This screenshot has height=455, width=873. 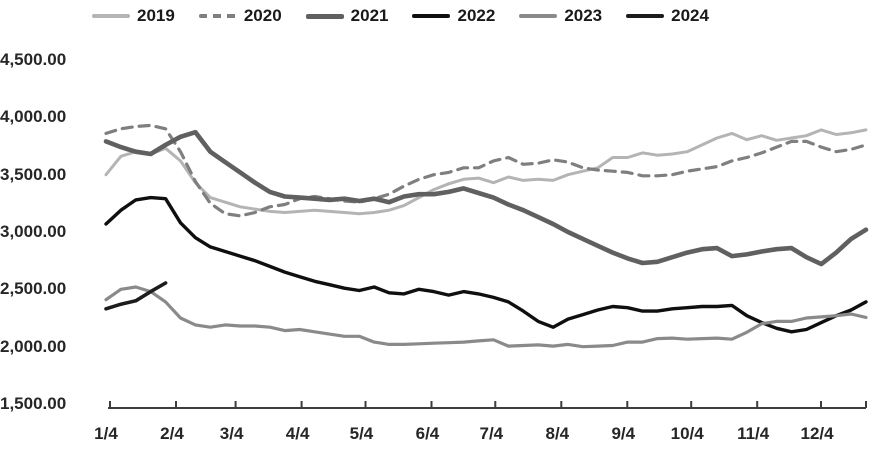 What do you see at coordinates (33, 117) in the screenshot?
I see `y-axis-tick-label: 4,000.00` at bounding box center [33, 117].